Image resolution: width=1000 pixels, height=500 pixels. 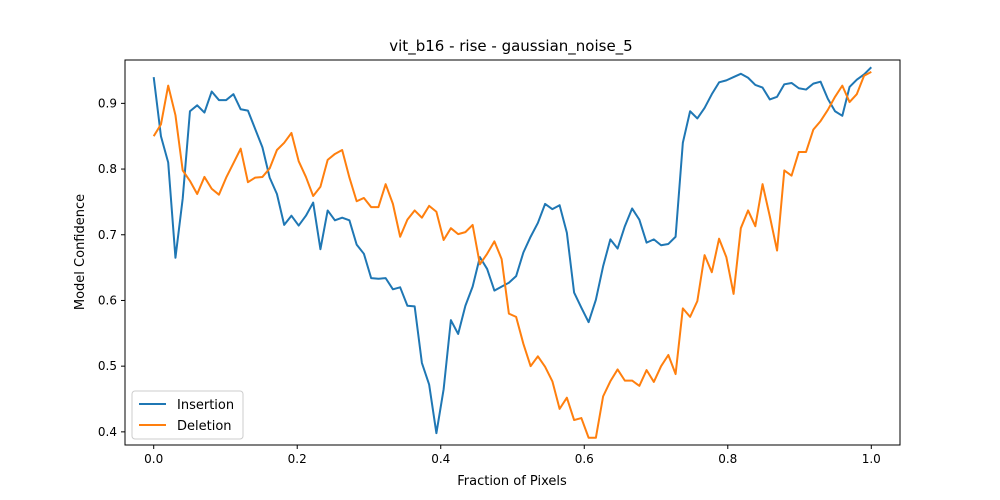 I want to click on x-tick-label: 0.4, so click(x=440, y=459).